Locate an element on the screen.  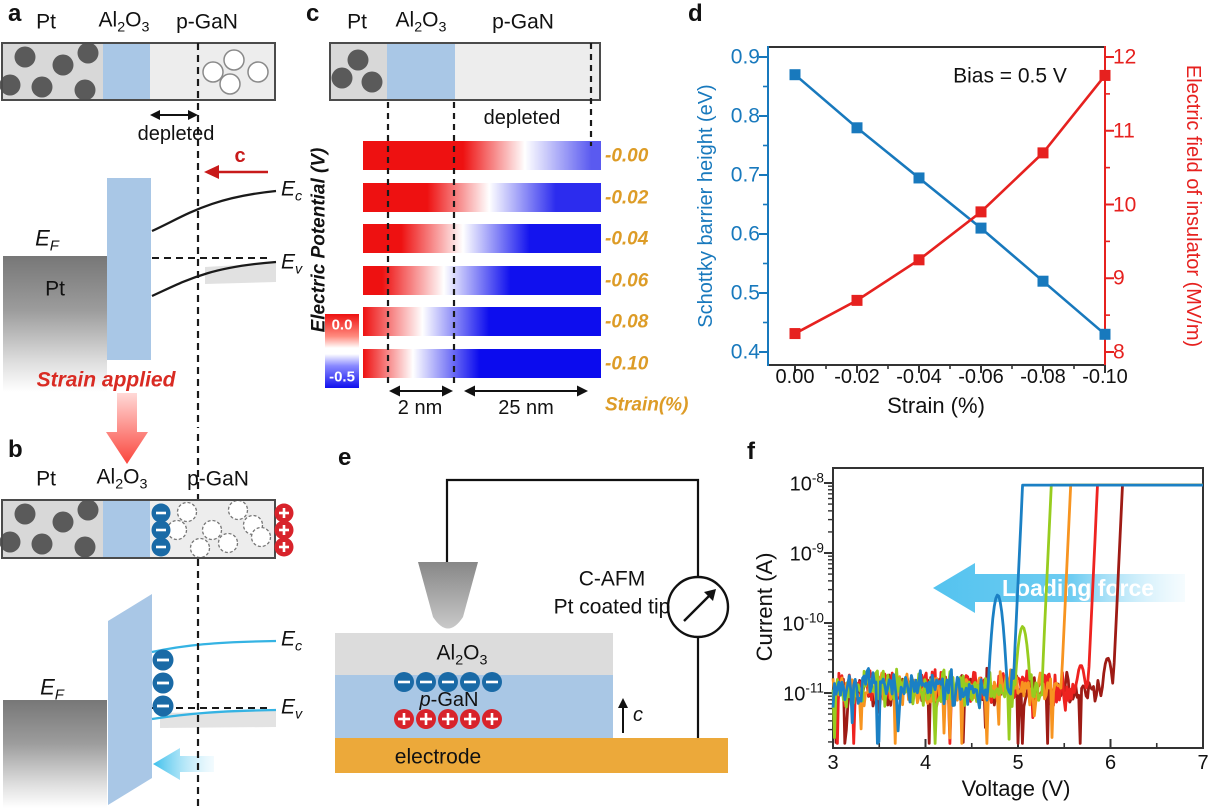
panel-c-art is located at coordinates (465, 219).